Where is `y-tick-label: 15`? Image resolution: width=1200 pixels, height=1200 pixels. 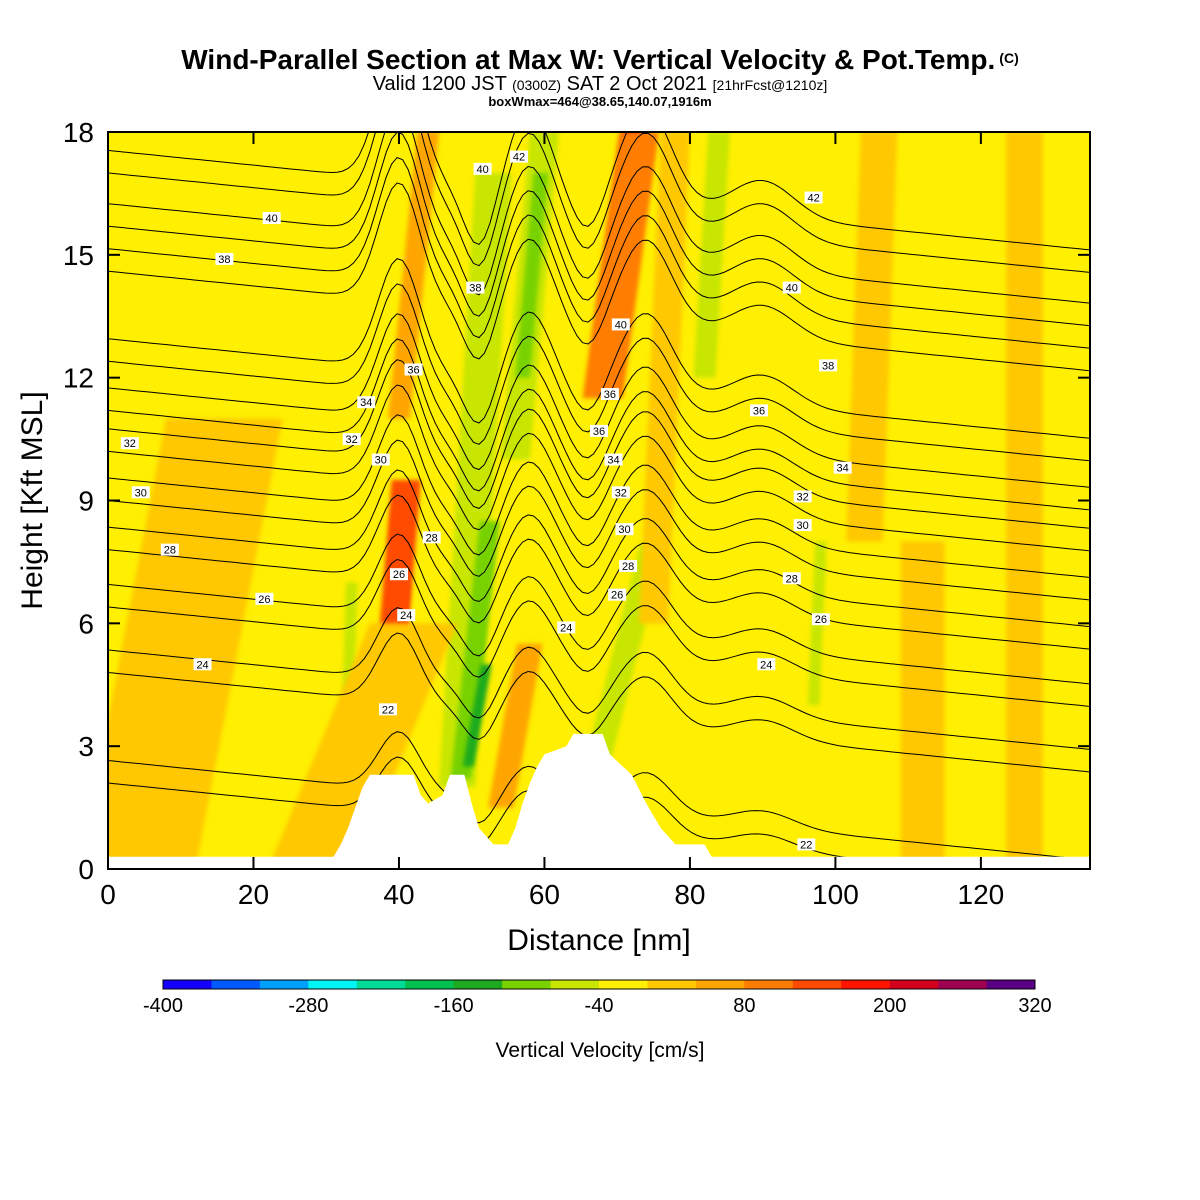
y-tick-label: 15 is located at coordinates (78, 255).